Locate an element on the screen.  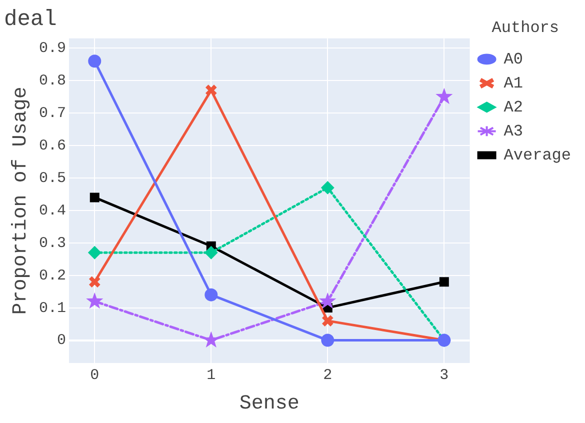
y-tick-label: 0 is located at coordinates (61, 341).